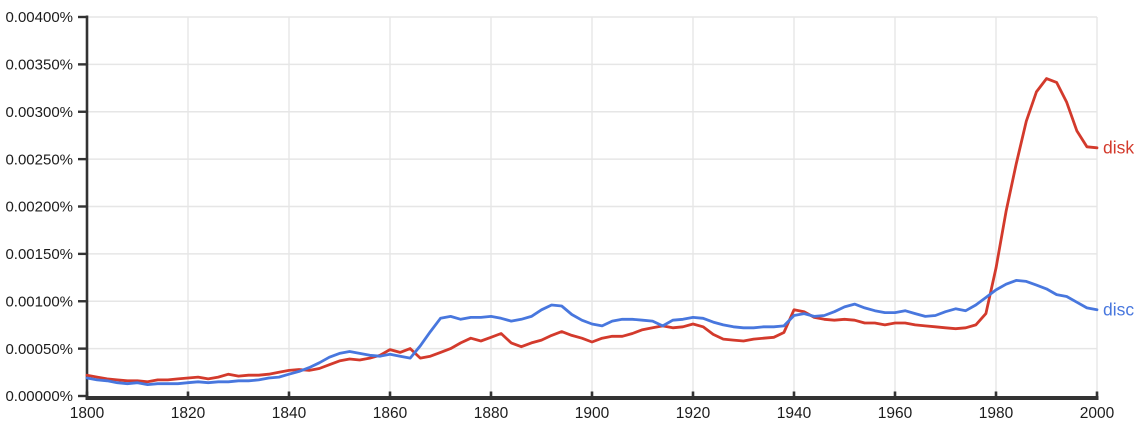  I want to click on x-tick-label: 2000, so click(1097, 413).